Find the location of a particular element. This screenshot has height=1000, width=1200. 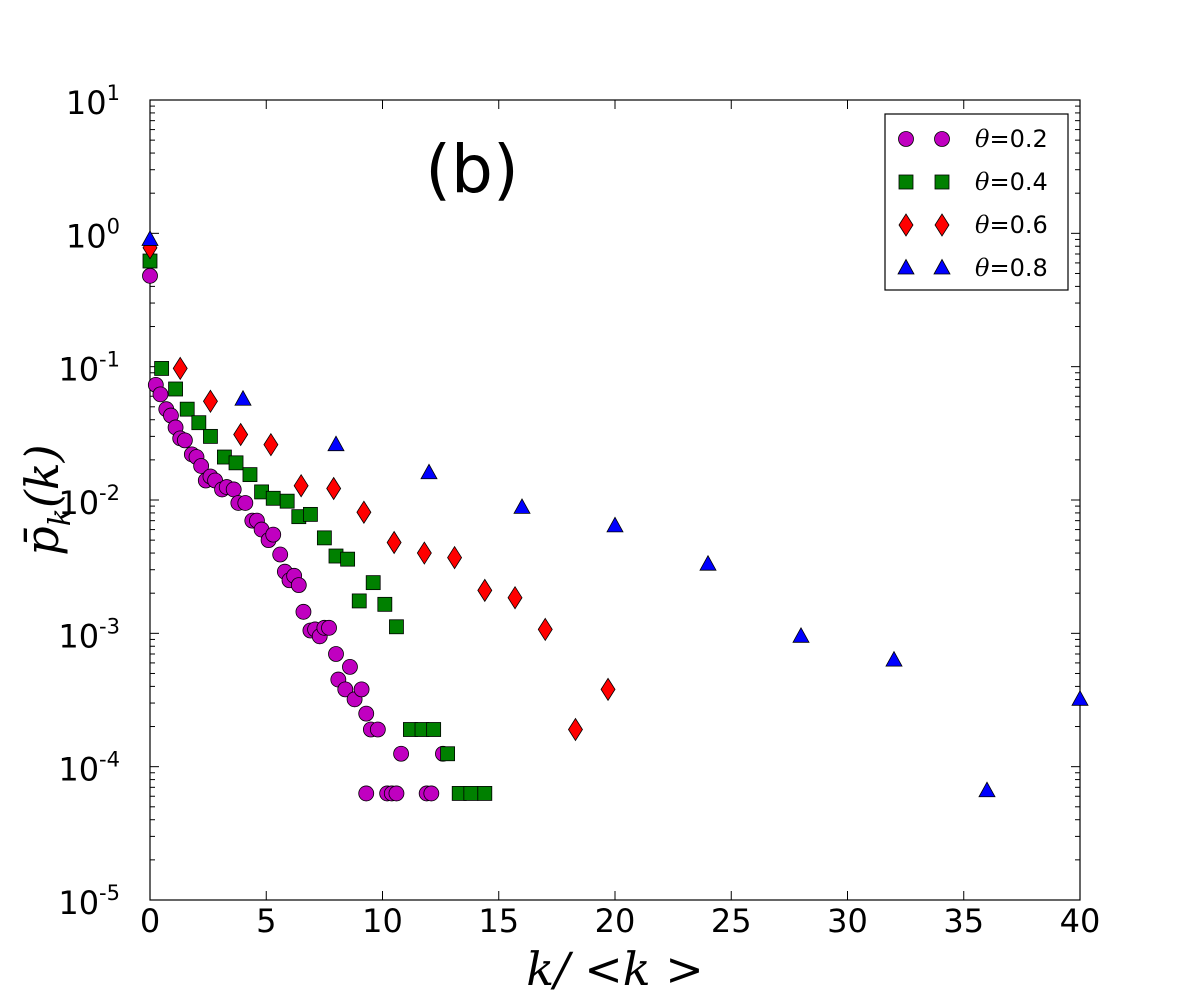

legend-markers is located at coordinates (924, 203).